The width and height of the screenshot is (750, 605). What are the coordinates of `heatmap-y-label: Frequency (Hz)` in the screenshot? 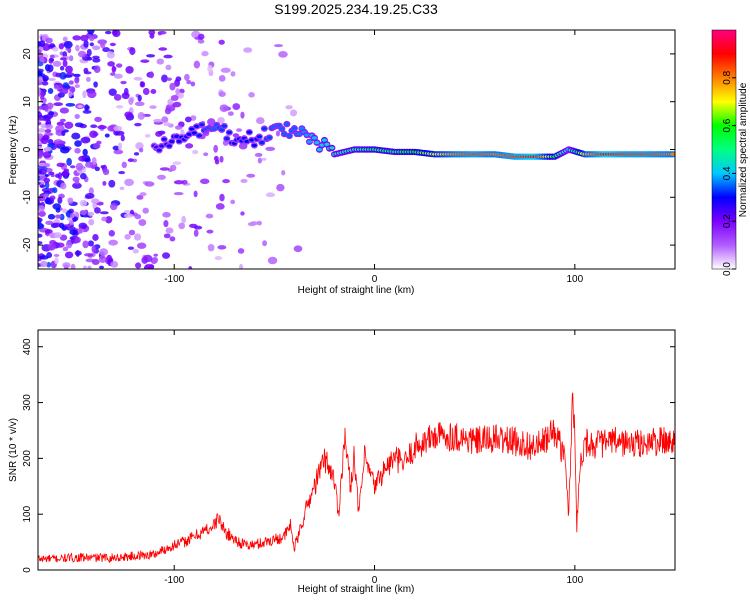 It's located at (13, 150).